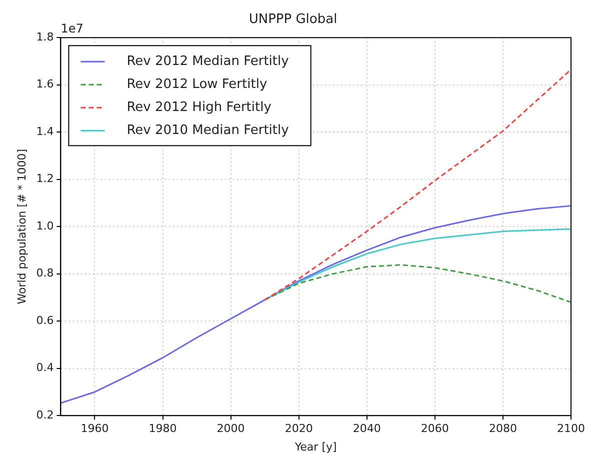 Image resolution: width=596 pixels, height=466 pixels. I want to click on y-tick-label: 1.0, so click(45, 225).